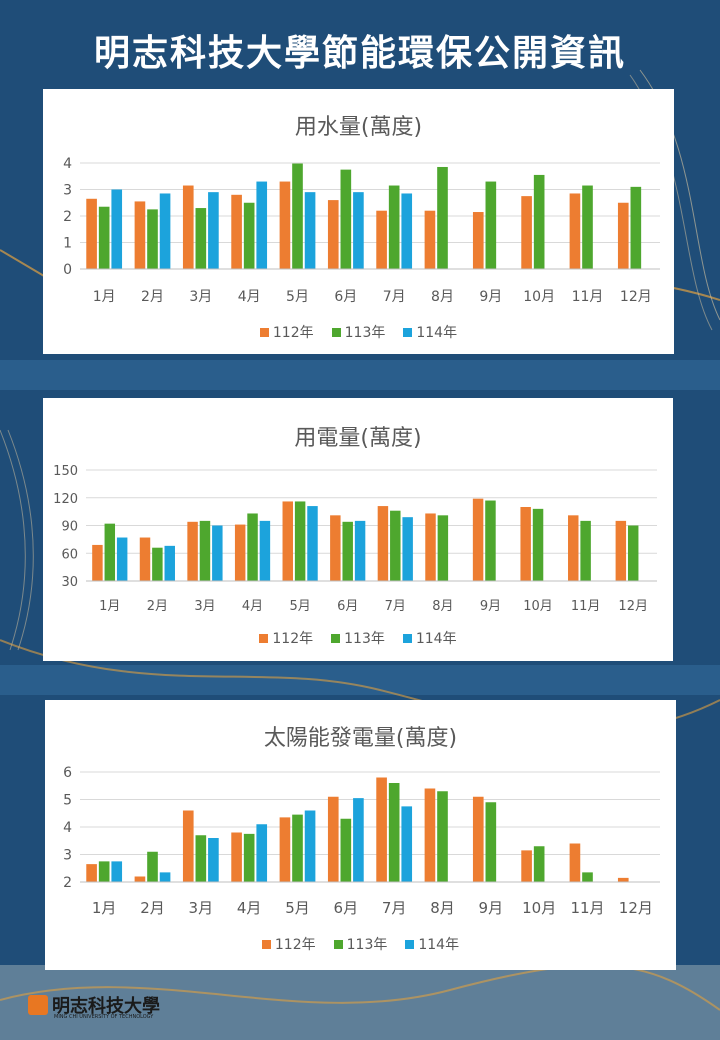 This screenshot has height=1040, width=720. I want to click on logo-name: 明志科技大學, so click(106, 1006).